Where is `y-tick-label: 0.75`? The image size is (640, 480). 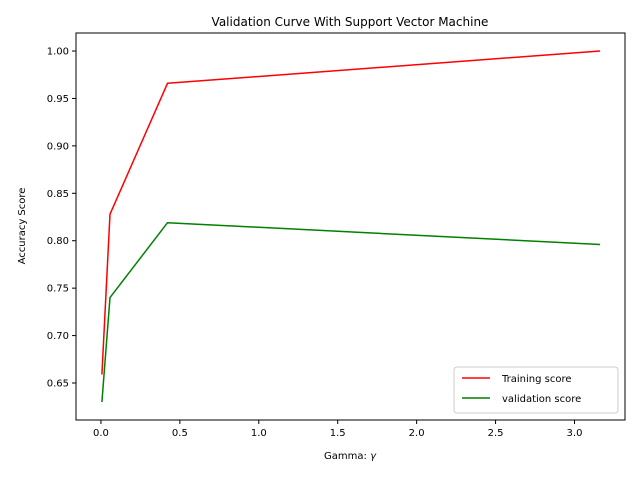
y-tick-label: 0.75 is located at coordinates (58, 289).